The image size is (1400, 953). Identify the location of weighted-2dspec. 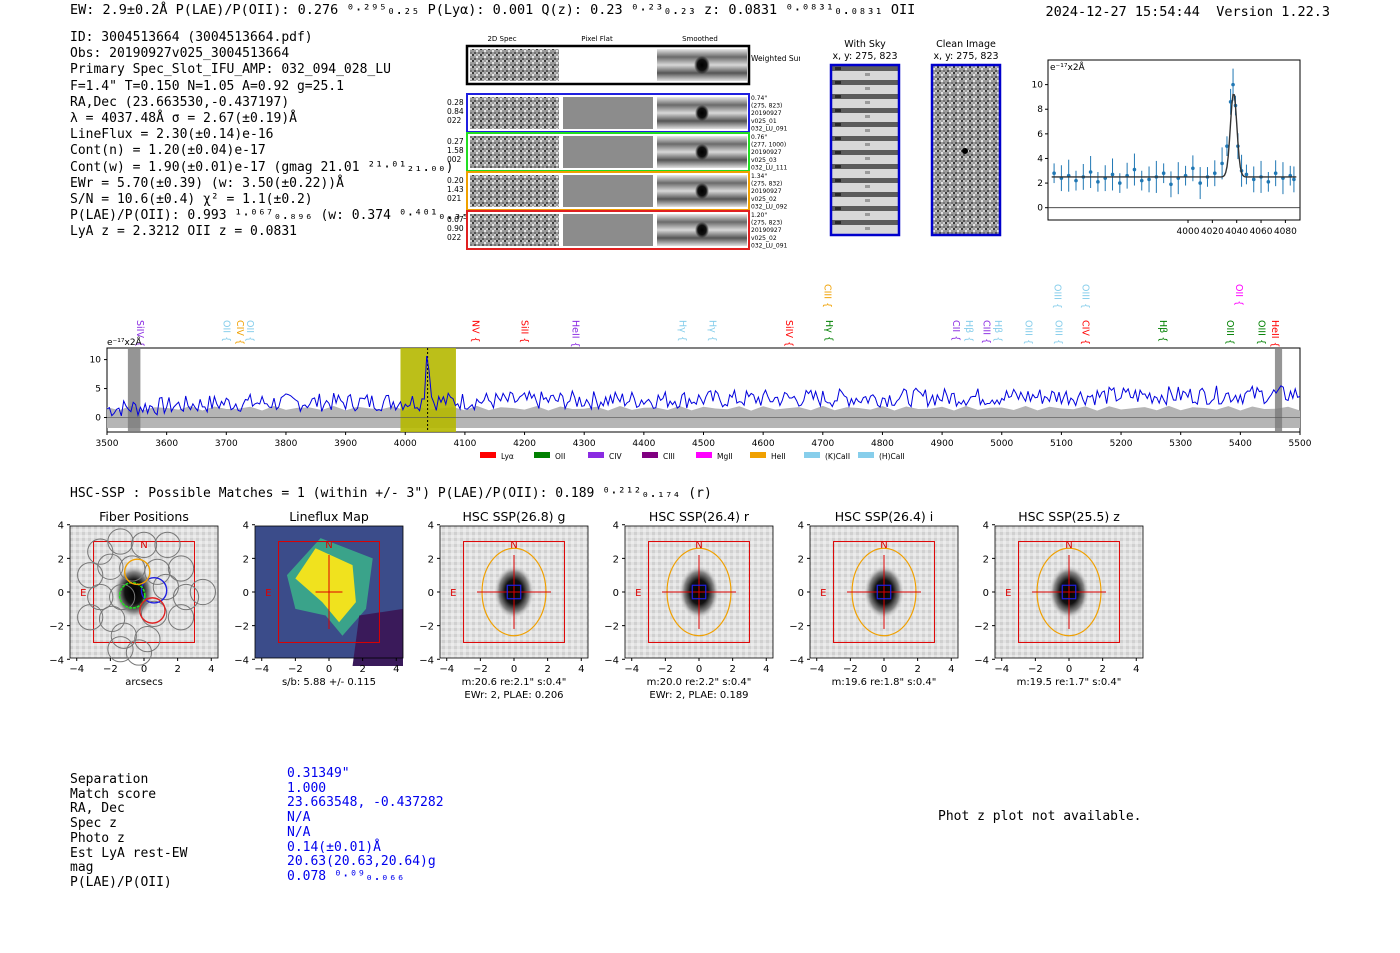
(514, 65).